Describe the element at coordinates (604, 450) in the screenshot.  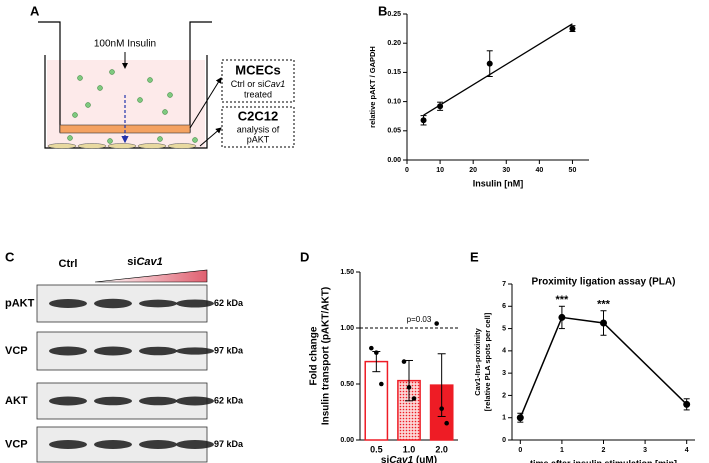
I see `x-tick-label: 2` at that location.